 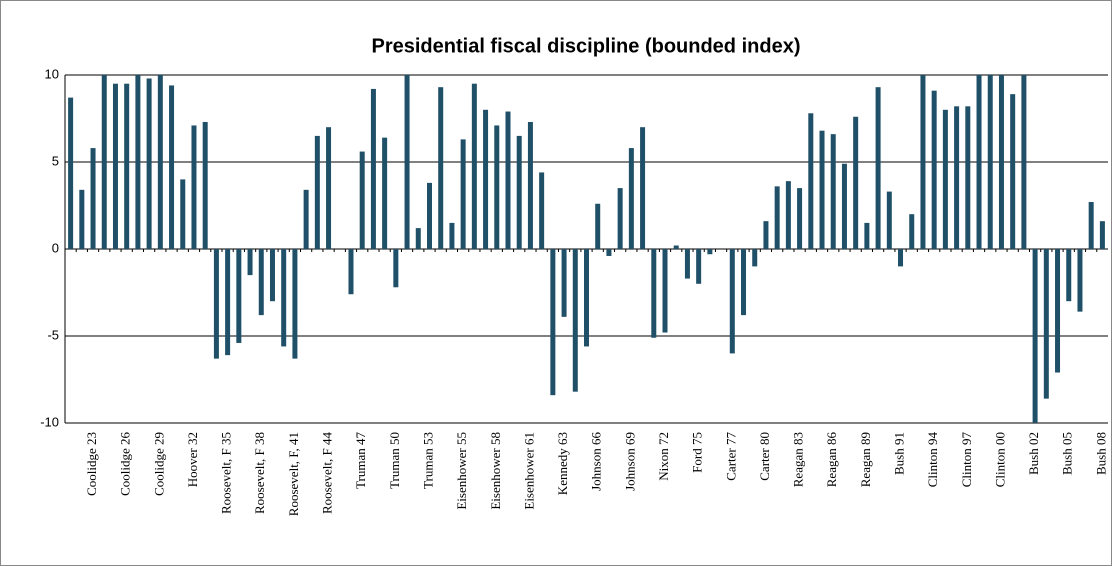 What do you see at coordinates (52, 73) in the screenshot?
I see `y-tick-label: 10` at bounding box center [52, 73].